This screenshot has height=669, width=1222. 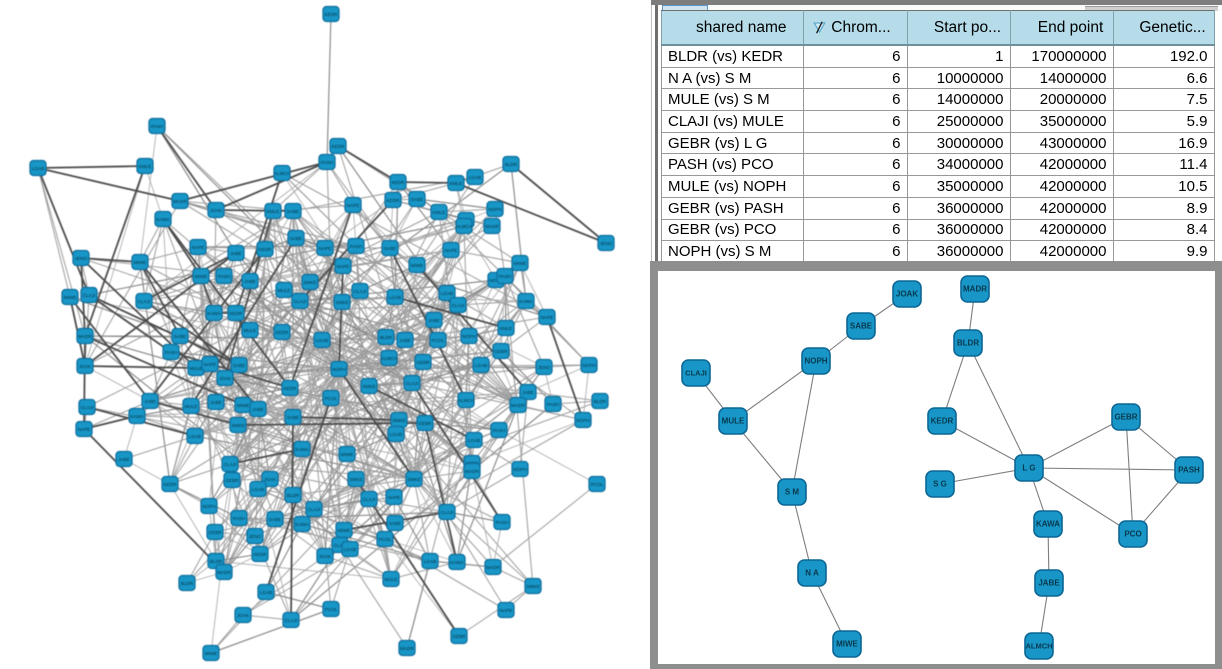 What do you see at coordinates (792, 492) in the screenshot?
I see `svg-text: S M` at bounding box center [792, 492].